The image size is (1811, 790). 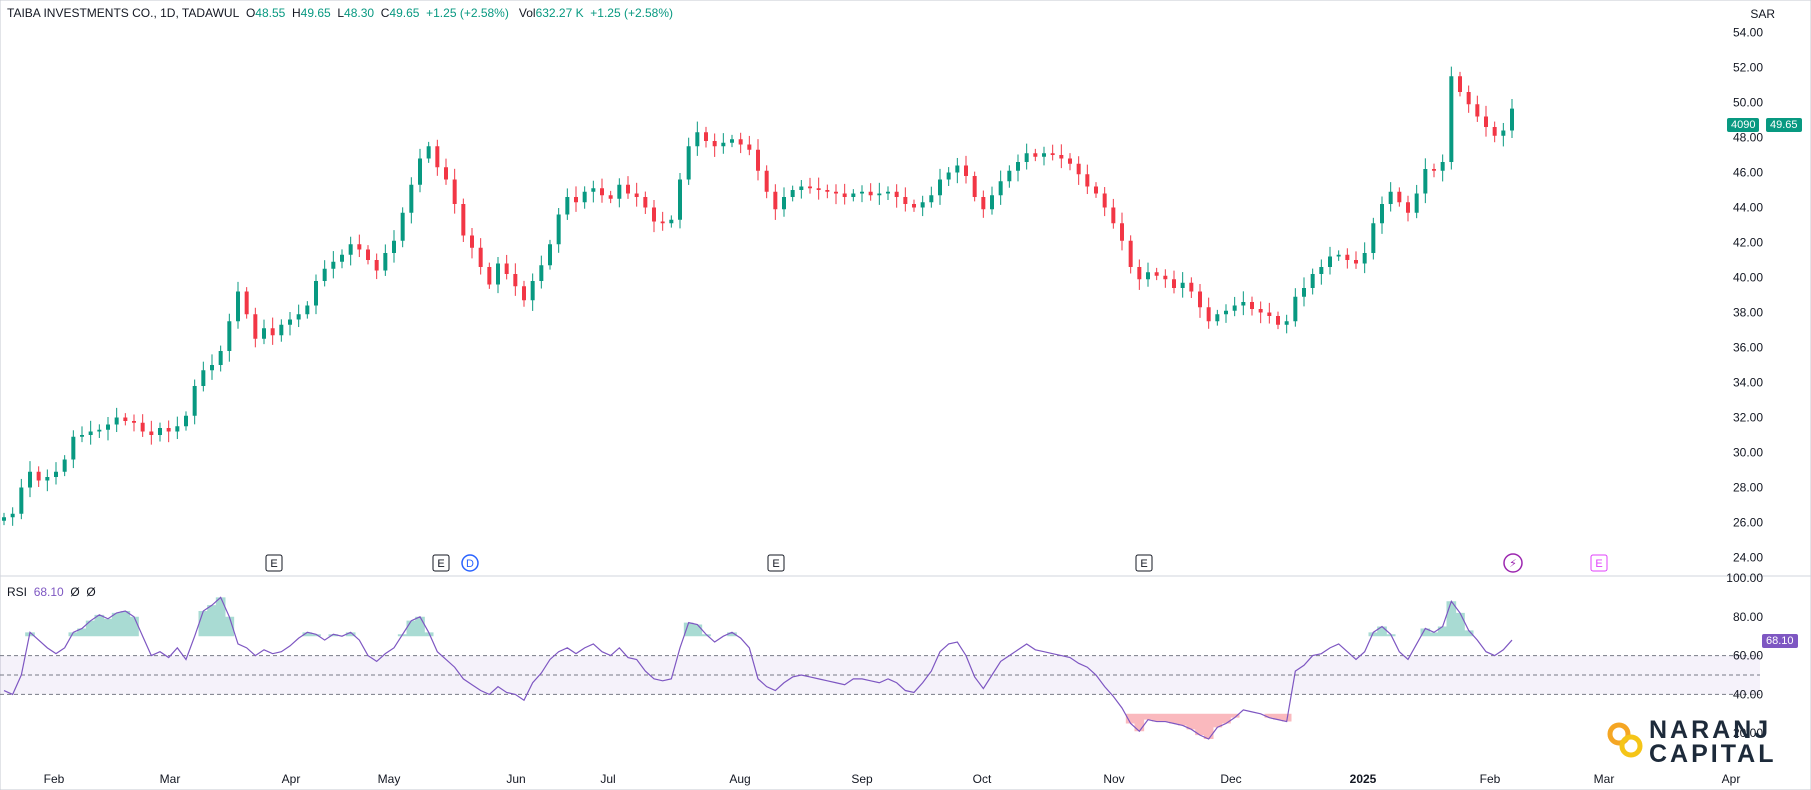 I want to click on price-tick-label: 28.00, so click(x=1748, y=488).